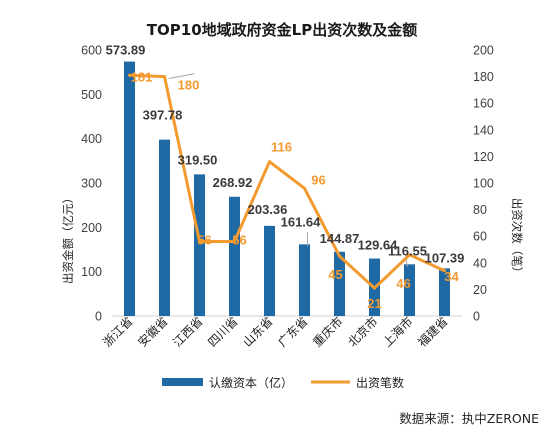 This screenshot has width=554, height=434. What do you see at coordinates (117, 331) in the screenshot?
I see `category-label: 浙江省` at bounding box center [117, 331].